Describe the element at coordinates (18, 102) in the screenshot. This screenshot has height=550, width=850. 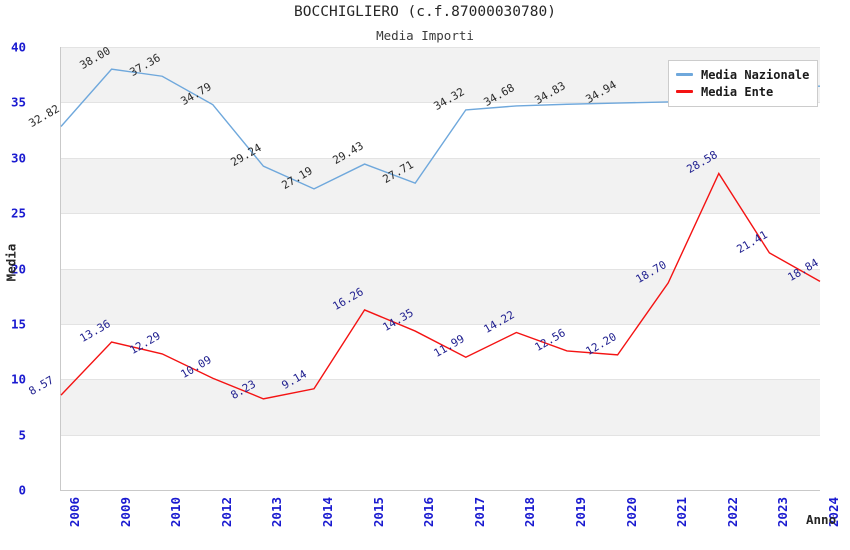
I see `y-tick-label: 35` at that location.